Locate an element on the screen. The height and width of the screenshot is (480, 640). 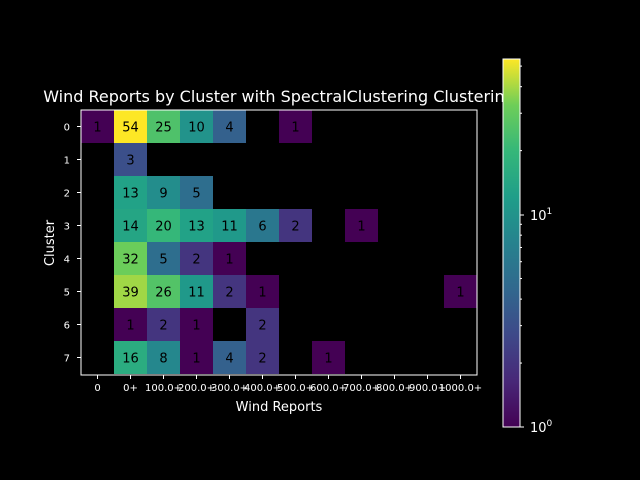
cell-value-label-r7-c7: 1 is located at coordinates (328, 359).